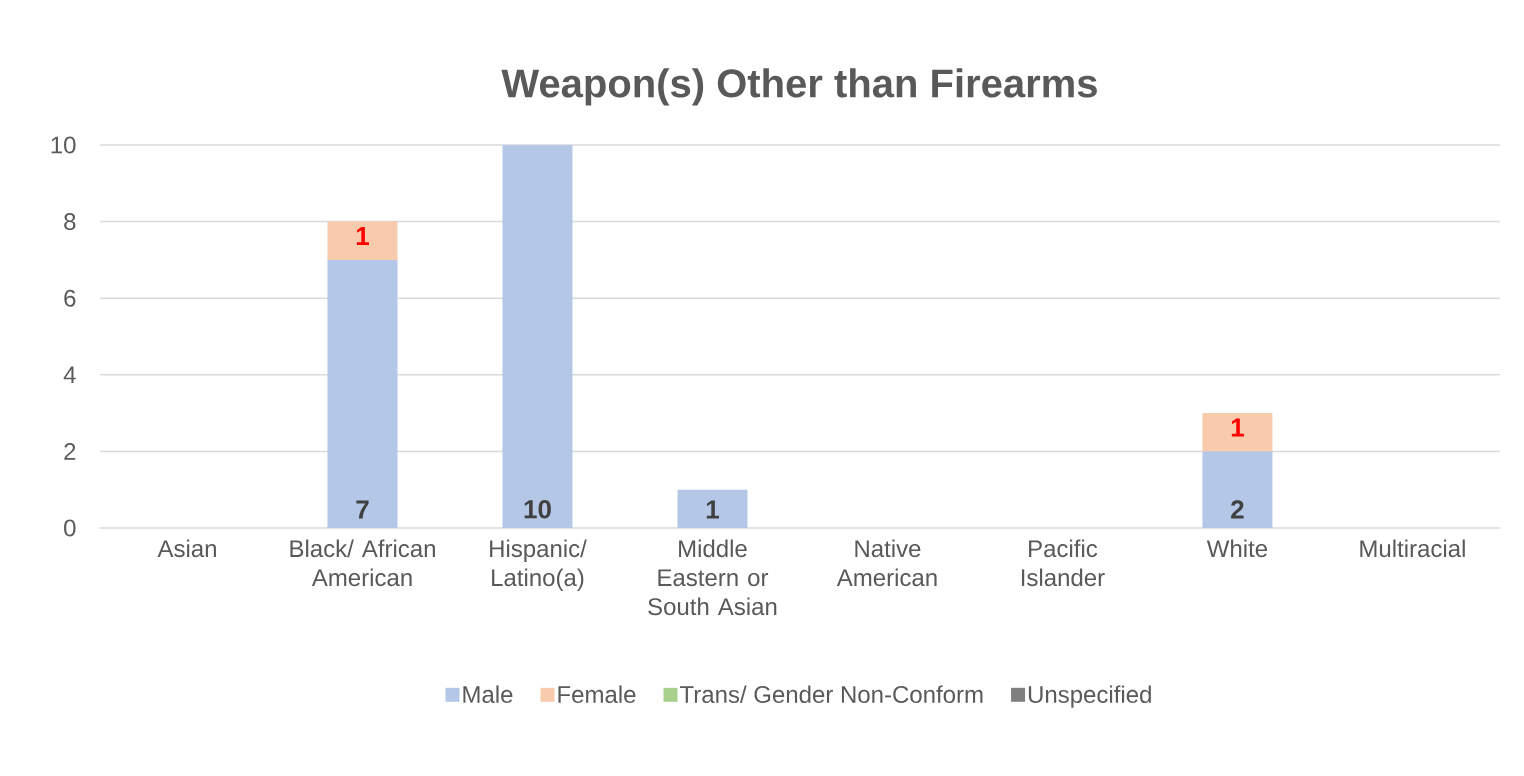 The height and width of the screenshot is (776, 1524). I want to click on y-tick-label: 2, so click(70, 451).